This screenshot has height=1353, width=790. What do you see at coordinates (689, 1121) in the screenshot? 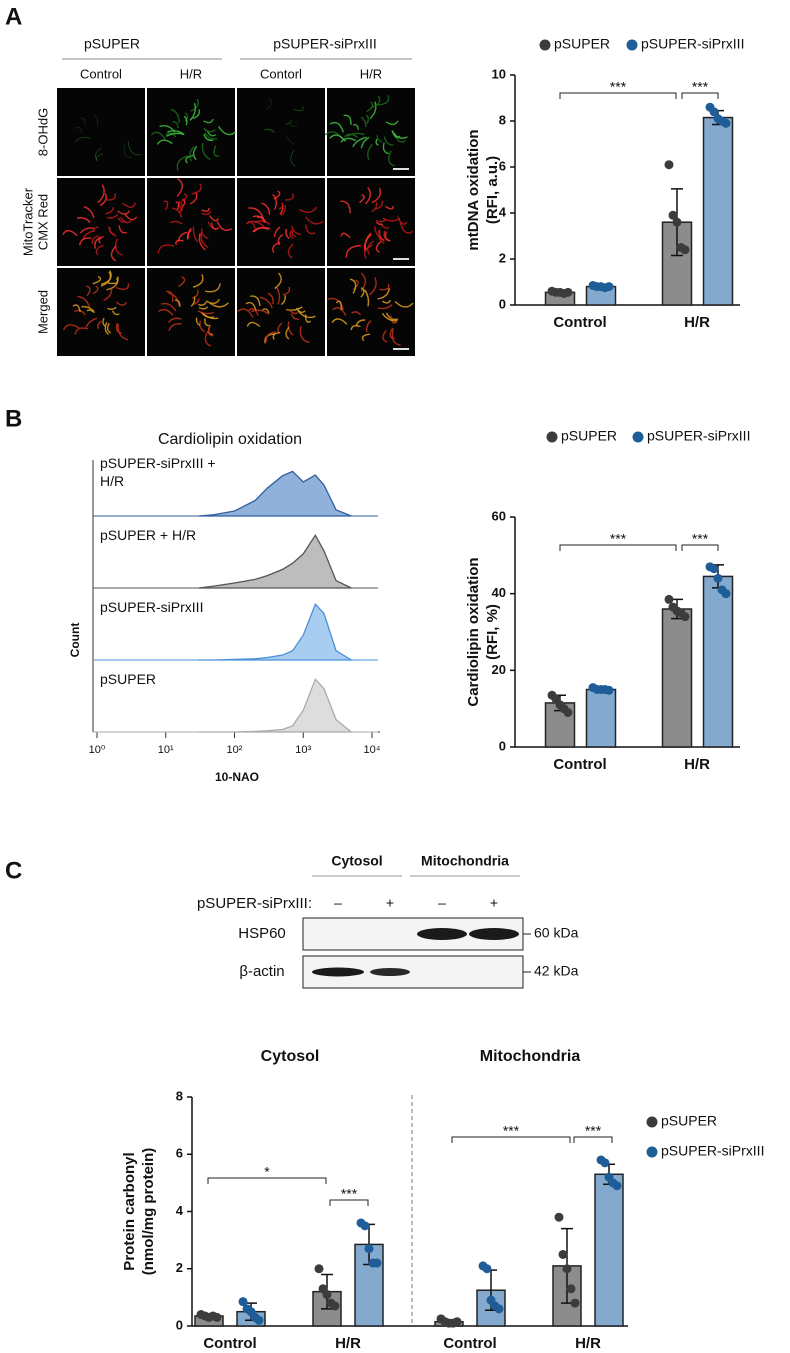
I see `legend-label: pSUPER` at bounding box center [689, 1121].